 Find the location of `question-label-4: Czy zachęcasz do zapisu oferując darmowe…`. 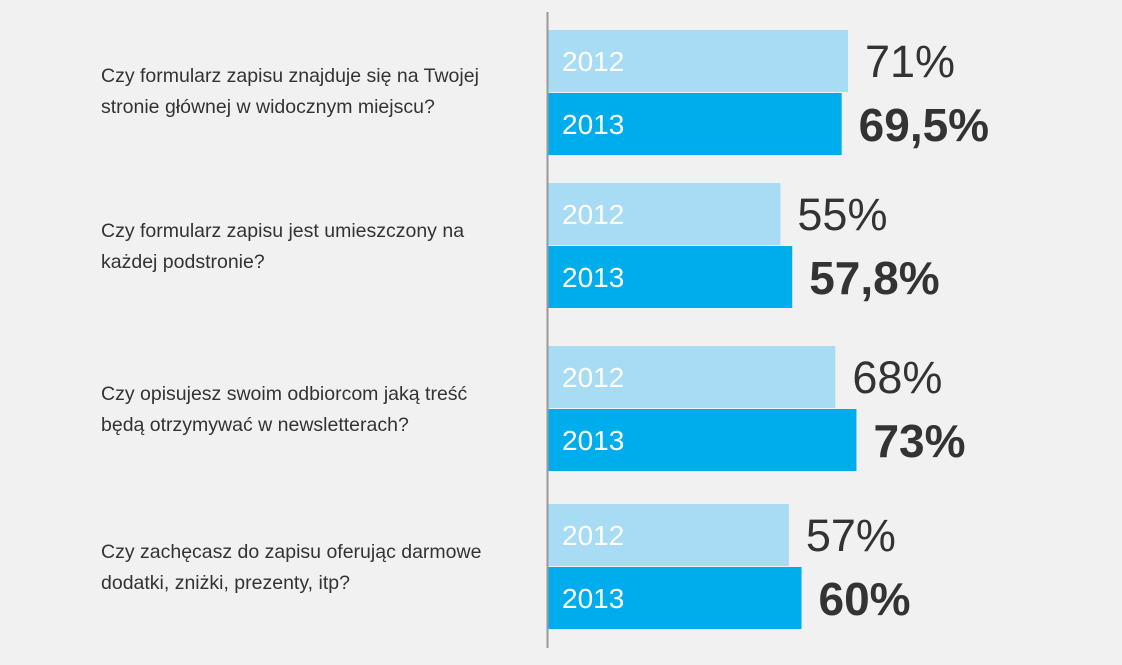

question-label-4: Czy zachęcasz do zapisu oferując darmowe… is located at coordinates (316, 568).